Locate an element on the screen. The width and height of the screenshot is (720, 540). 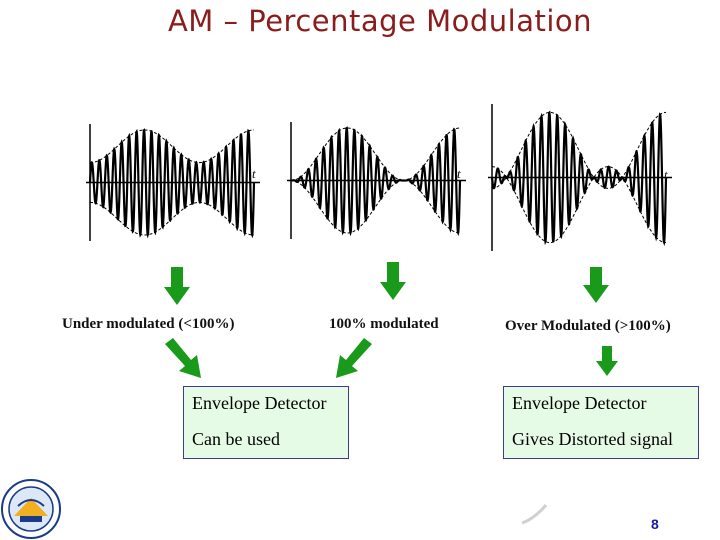
page-number: 8 is located at coordinates (655, 524).